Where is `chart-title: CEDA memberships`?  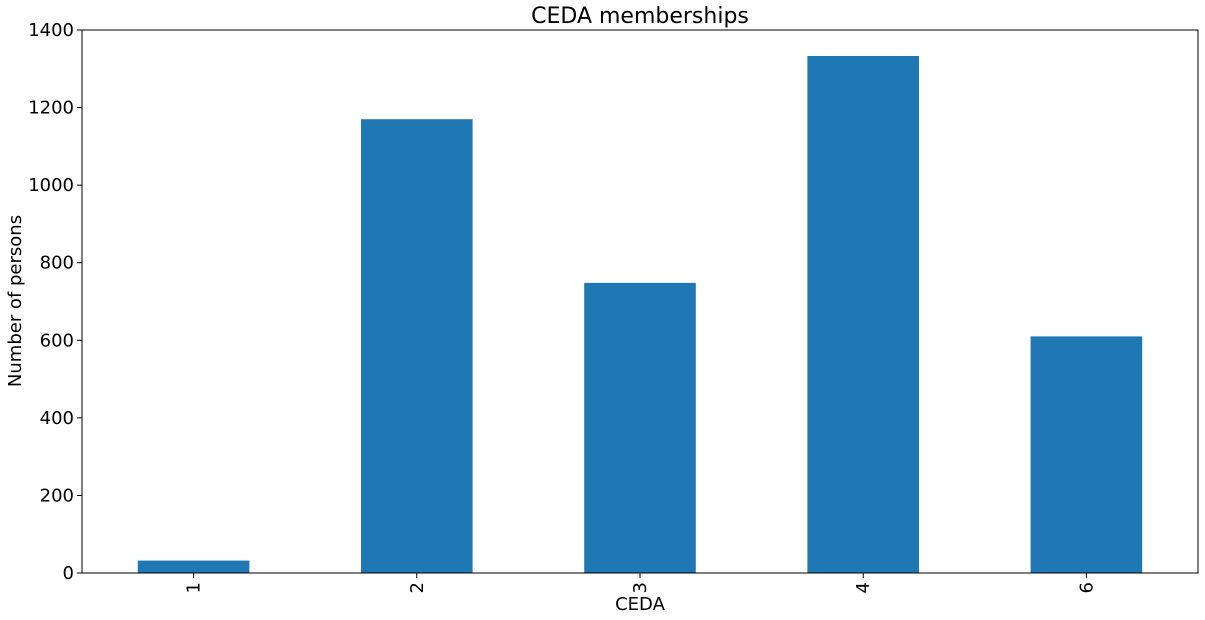 chart-title: CEDA memberships is located at coordinates (640, 16).